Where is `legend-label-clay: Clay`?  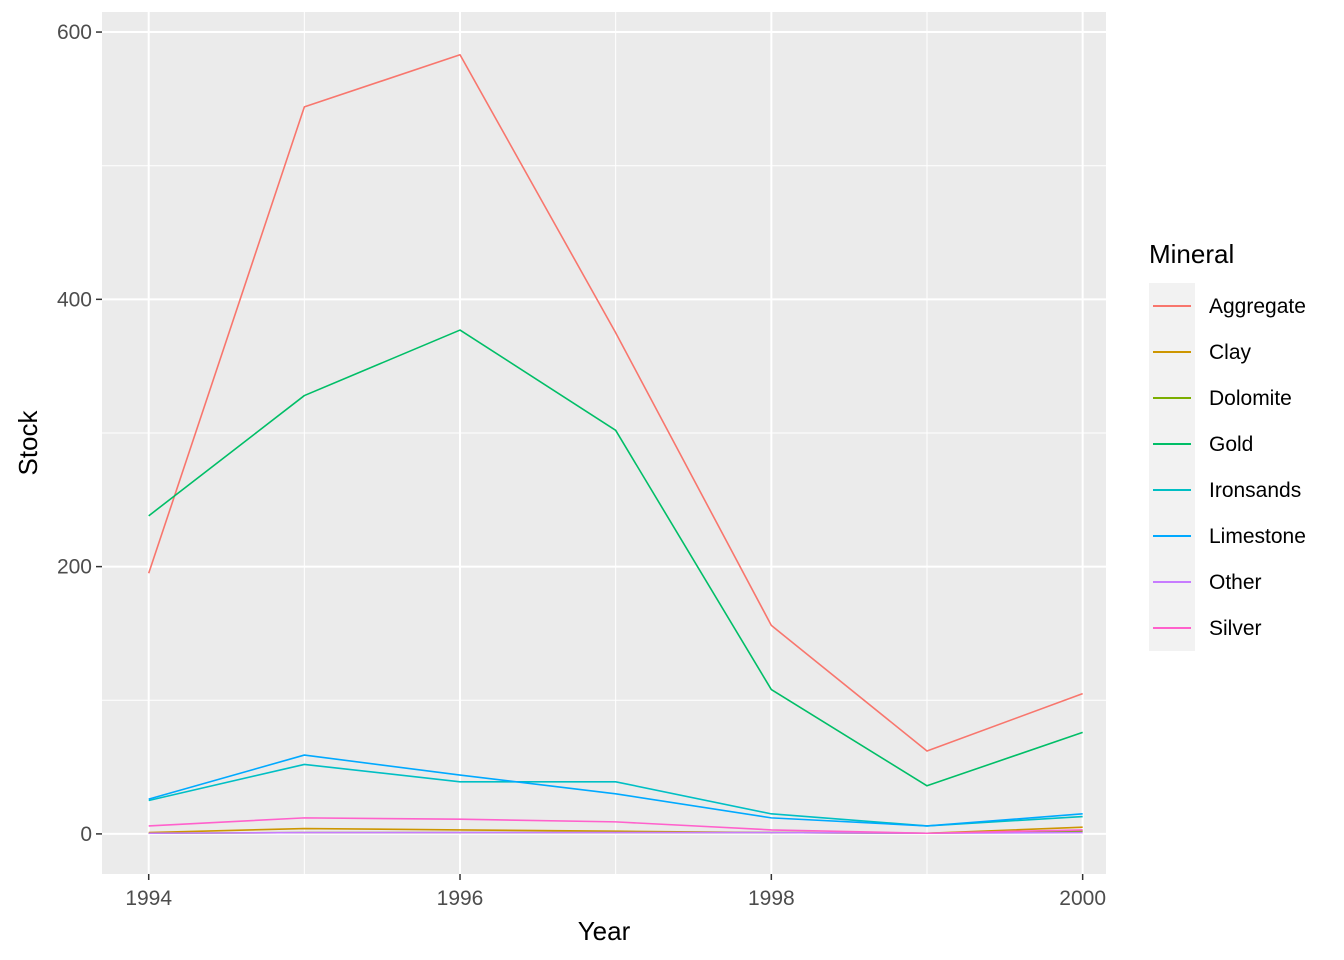
legend-label-clay: Clay is located at coordinates (1230, 352).